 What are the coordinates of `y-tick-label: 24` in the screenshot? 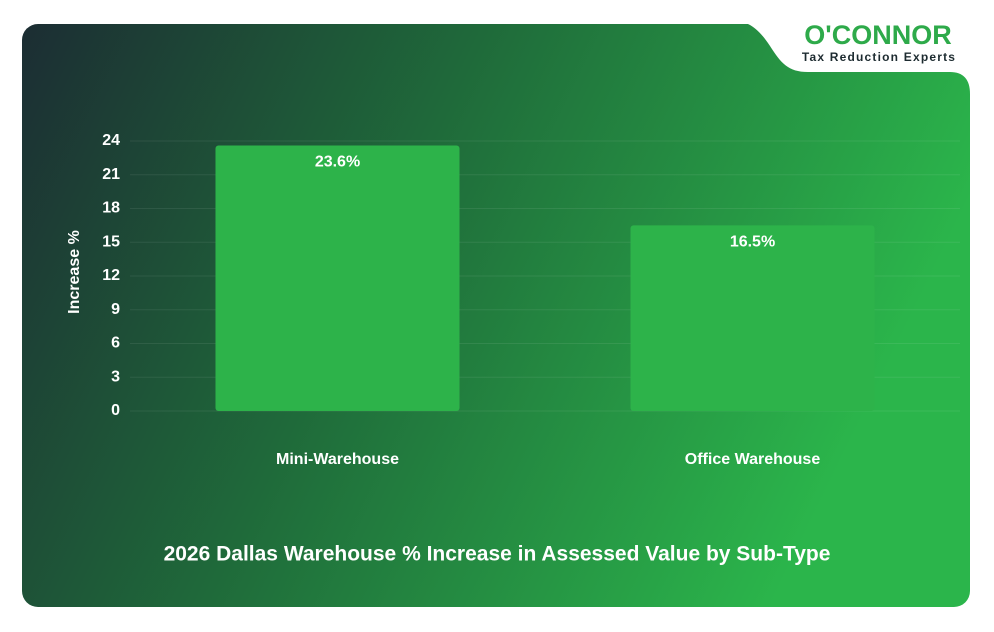 It's located at (111, 140).